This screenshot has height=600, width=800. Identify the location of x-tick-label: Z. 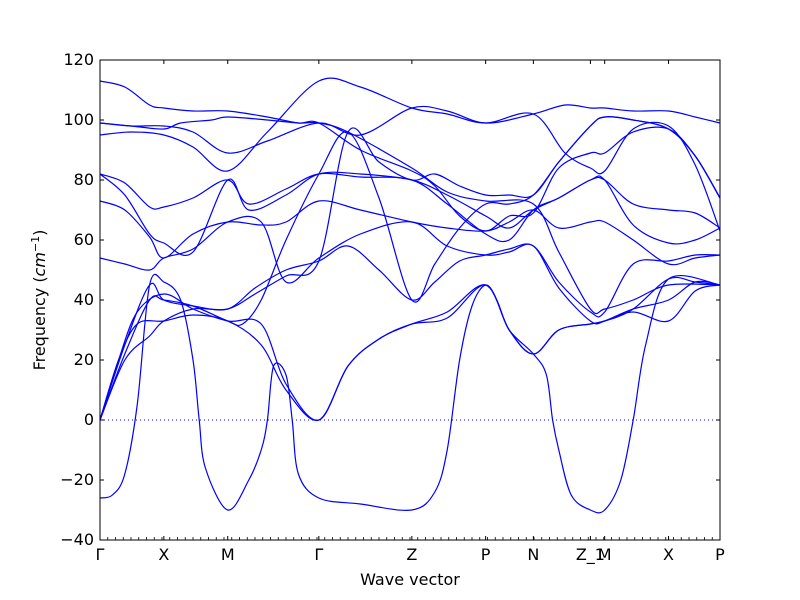
(411, 554).